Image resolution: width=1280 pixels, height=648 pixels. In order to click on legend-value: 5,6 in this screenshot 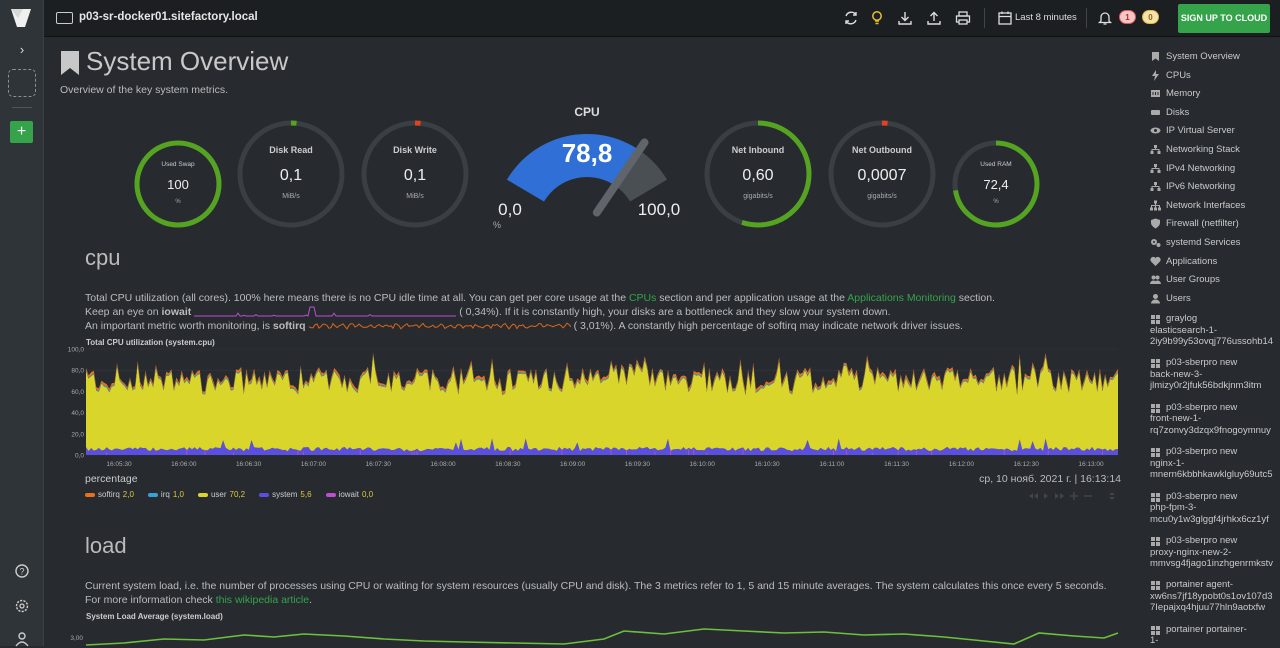, I will do `click(306, 494)`.